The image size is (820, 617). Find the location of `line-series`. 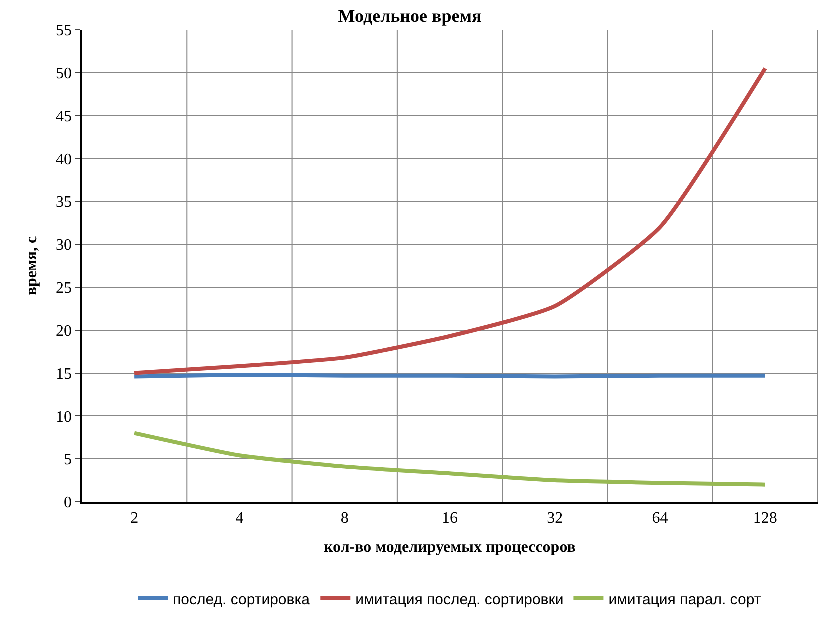

line-series is located at coordinates (450, 459).